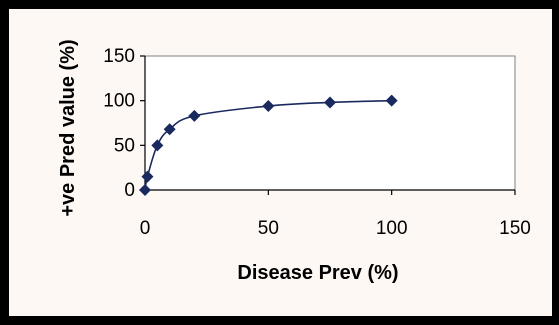  What do you see at coordinates (68, 127) in the screenshot?
I see `y-axis-title: +ve Pred value (%)` at bounding box center [68, 127].